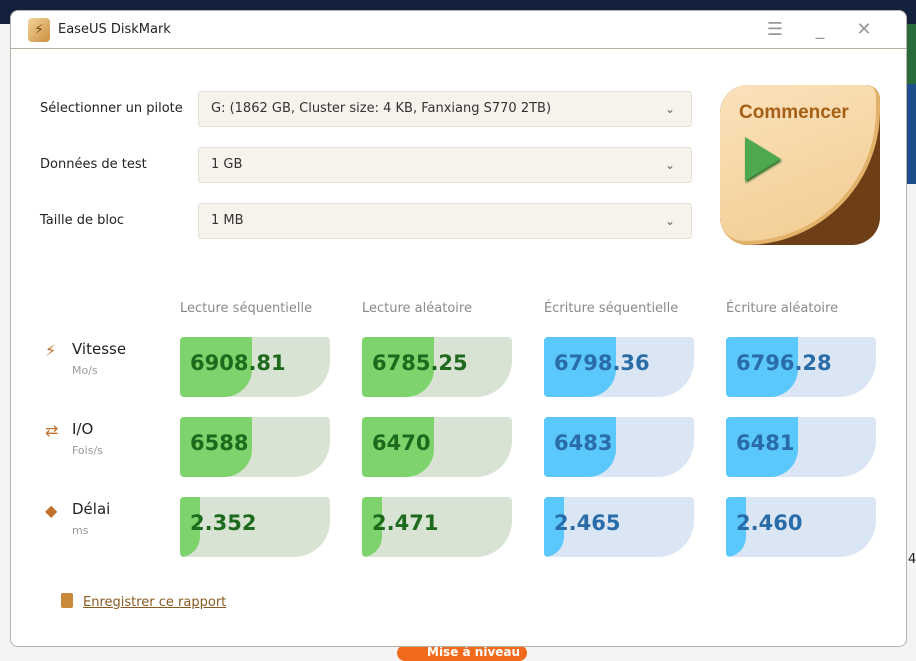  What do you see at coordinates (52, 430) in the screenshot?
I see `exchange-icon: ⇄` at bounding box center [52, 430].